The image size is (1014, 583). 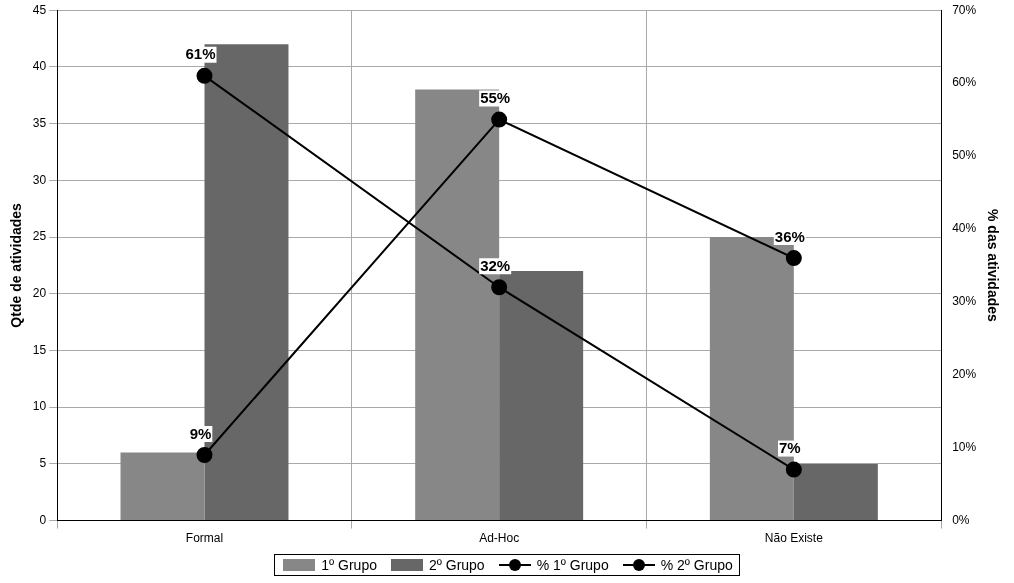 I want to click on data-label: 32%, so click(x=495, y=265).